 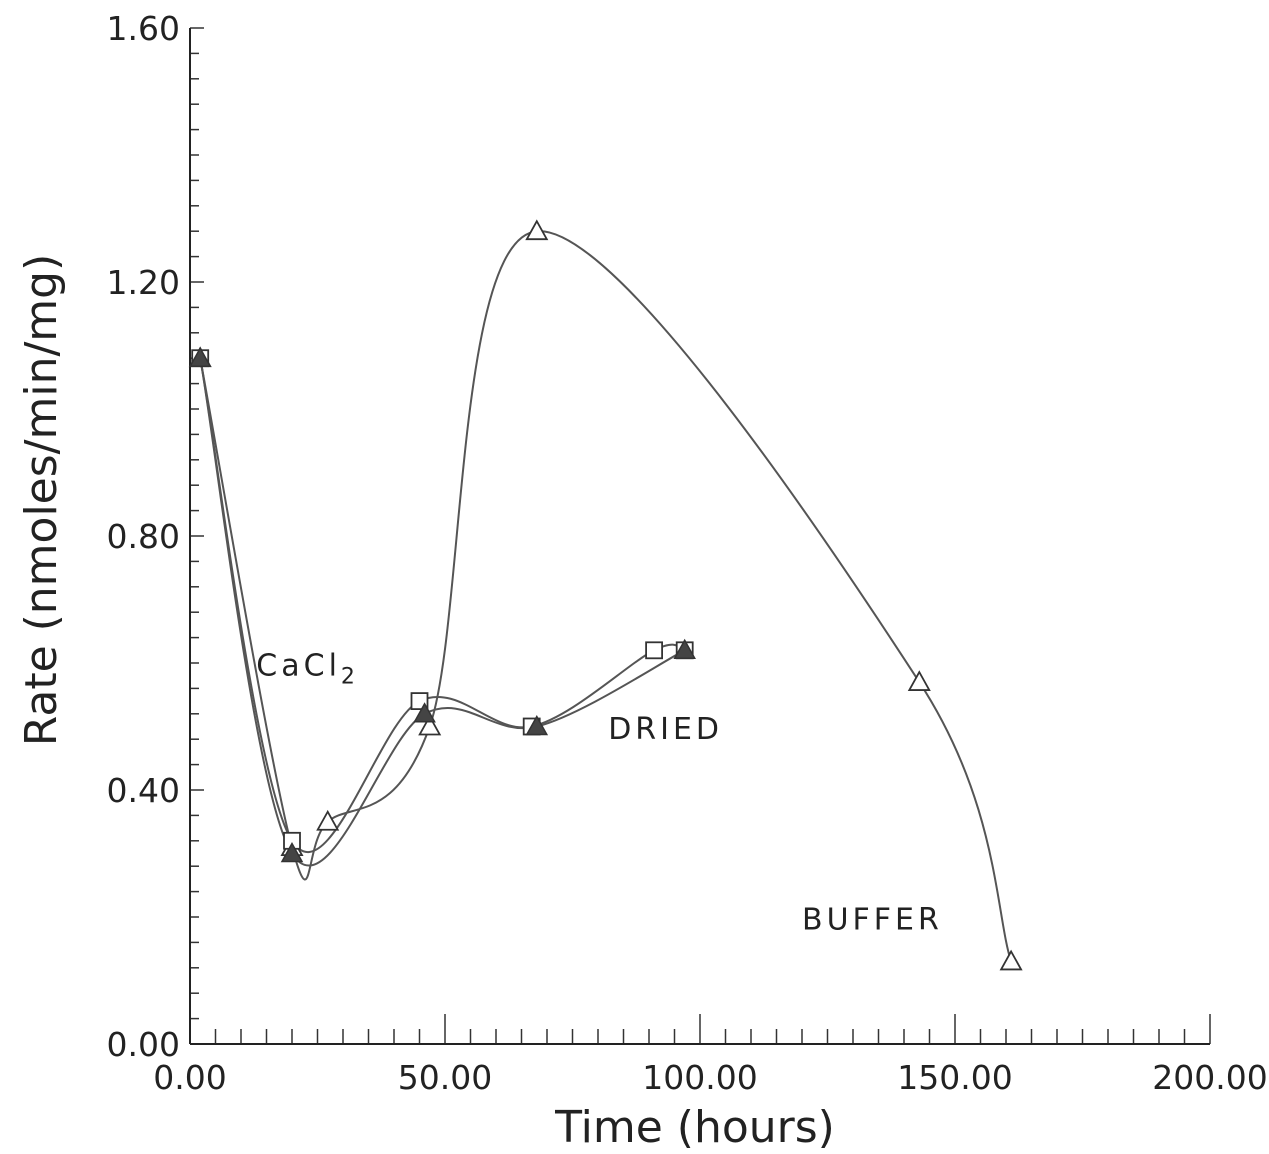 What do you see at coordinates (143, 28) in the screenshot?
I see `y-tick-label: 1.60` at bounding box center [143, 28].